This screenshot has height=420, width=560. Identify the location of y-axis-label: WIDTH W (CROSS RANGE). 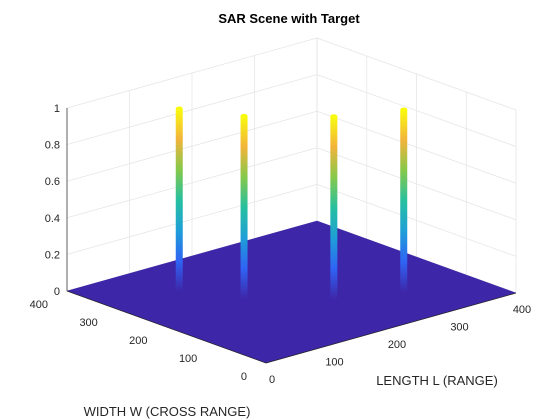
(167, 411).